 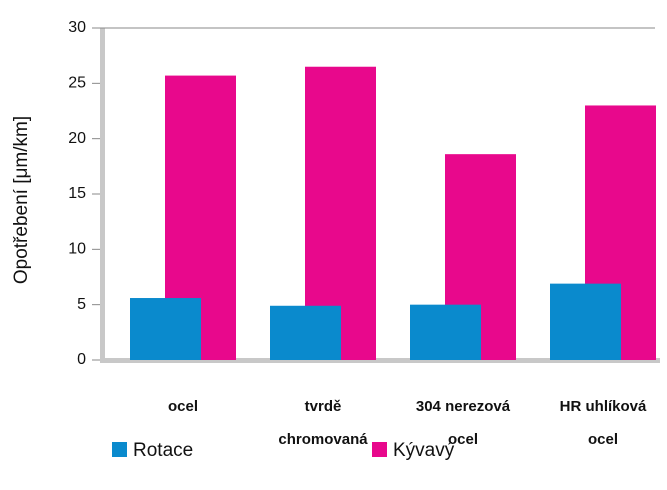 I want to click on x-tick-label-line: 304 nerezová, so click(x=463, y=406).